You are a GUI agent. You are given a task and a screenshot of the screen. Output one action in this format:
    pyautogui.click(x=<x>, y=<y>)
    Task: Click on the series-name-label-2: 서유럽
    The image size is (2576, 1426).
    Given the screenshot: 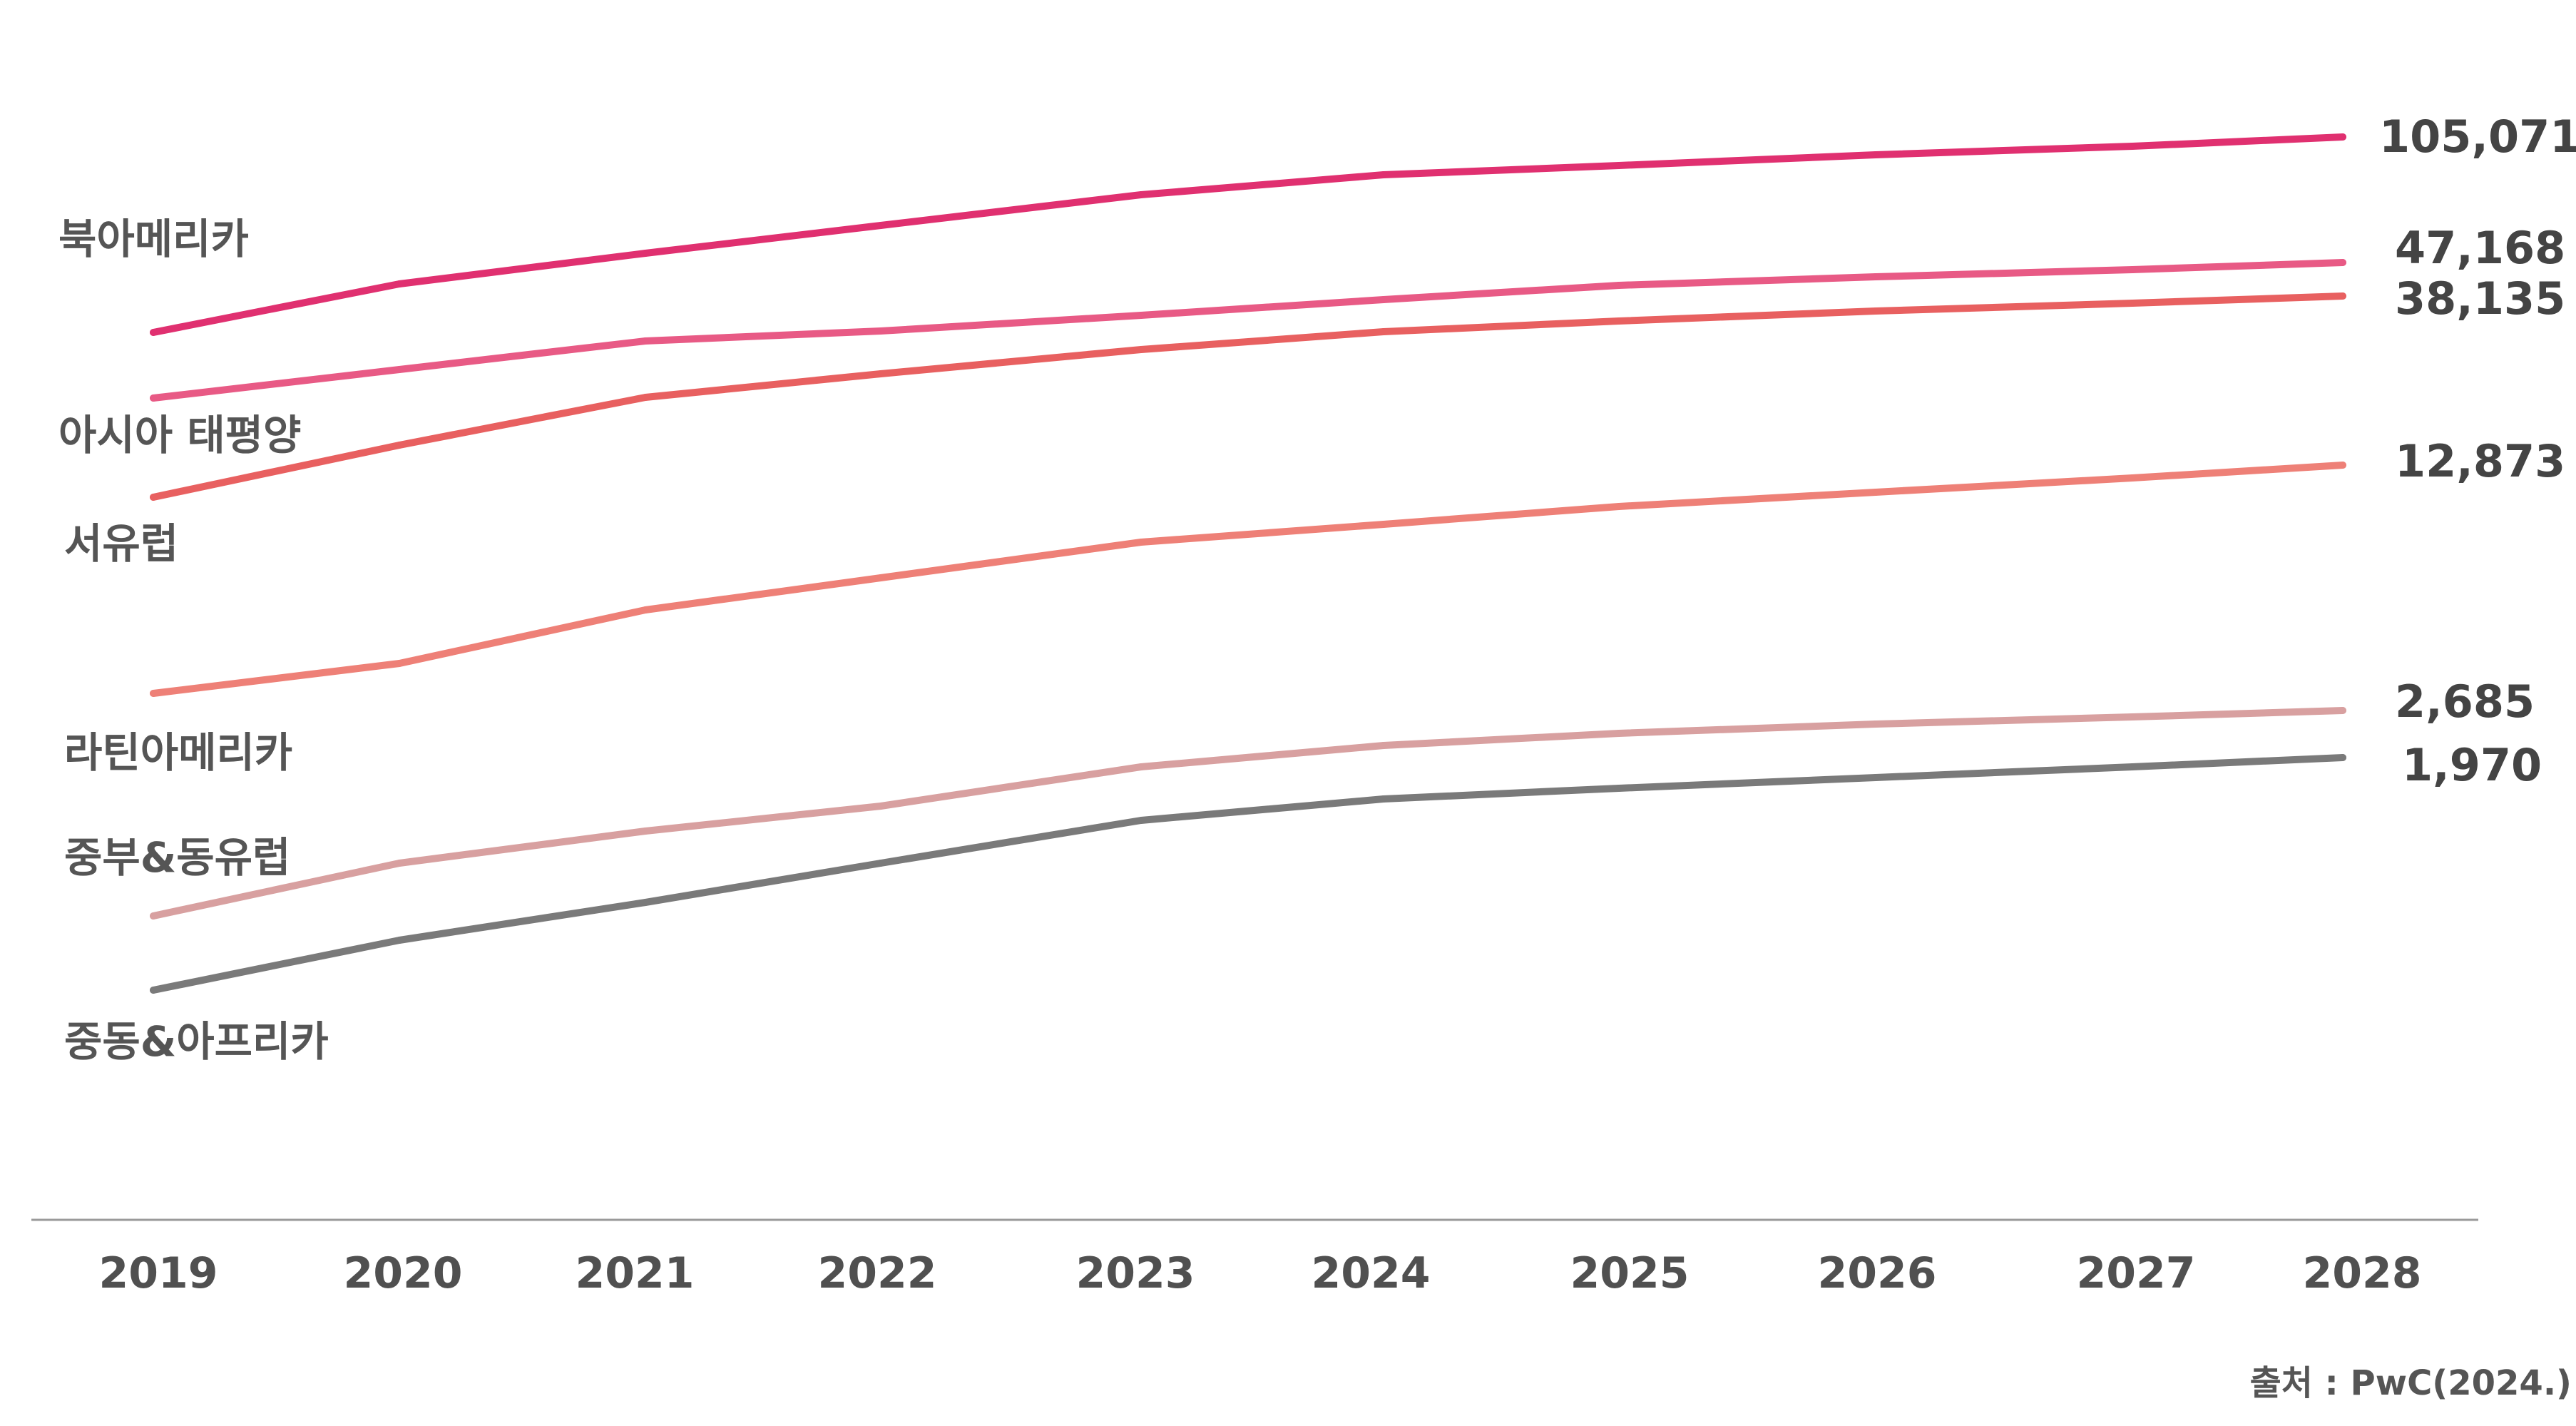 What is the action you would take?
    pyautogui.click(x=121, y=543)
    